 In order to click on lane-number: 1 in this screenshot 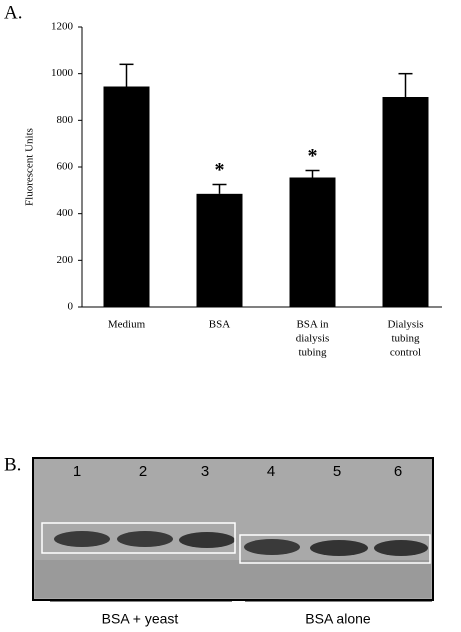, I will do `click(77, 471)`.